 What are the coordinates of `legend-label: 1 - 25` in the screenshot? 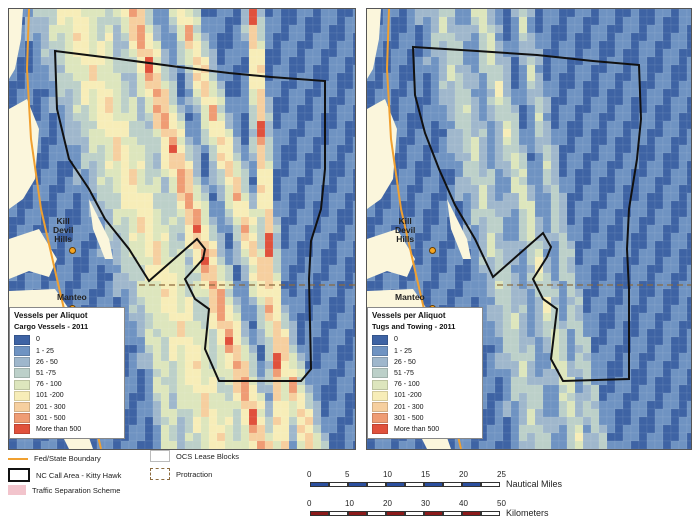 It's located at (403, 351).